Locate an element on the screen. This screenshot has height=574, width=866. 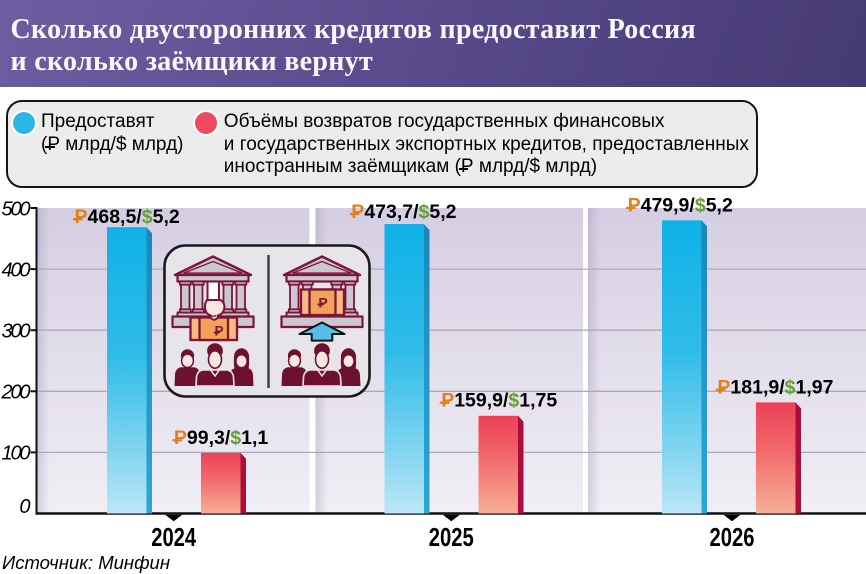
svg-text: 100 is located at coordinates (16, 454).